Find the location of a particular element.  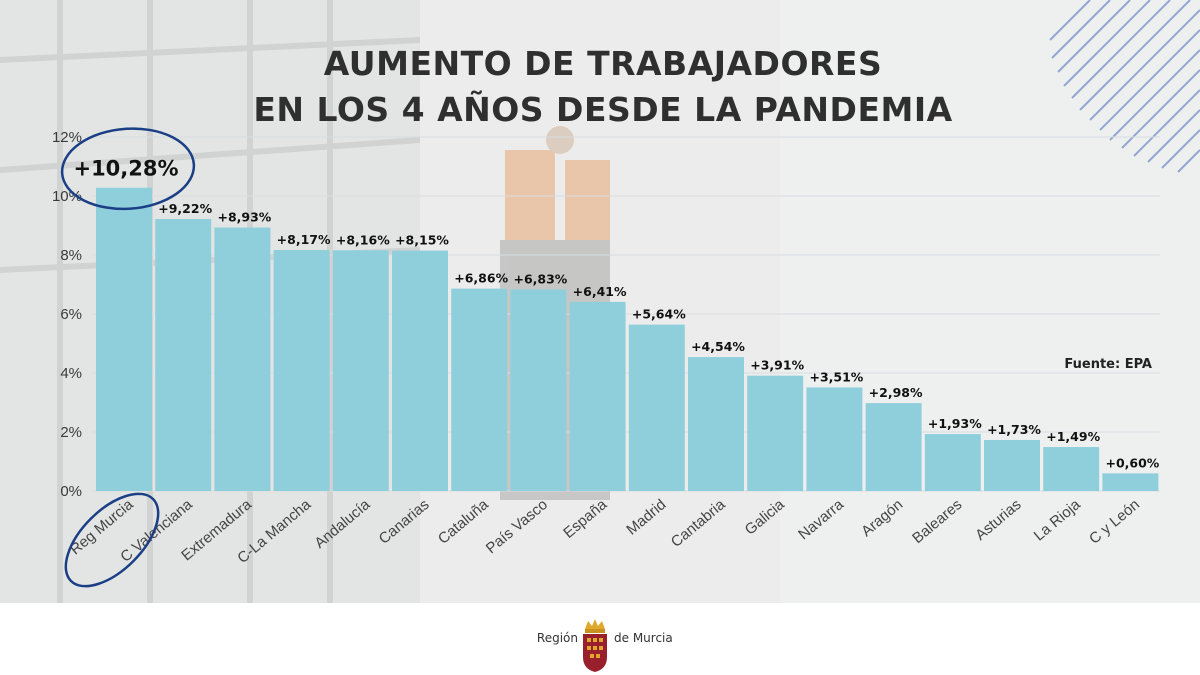

data-label: +8,16% is located at coordinates (363, 239).